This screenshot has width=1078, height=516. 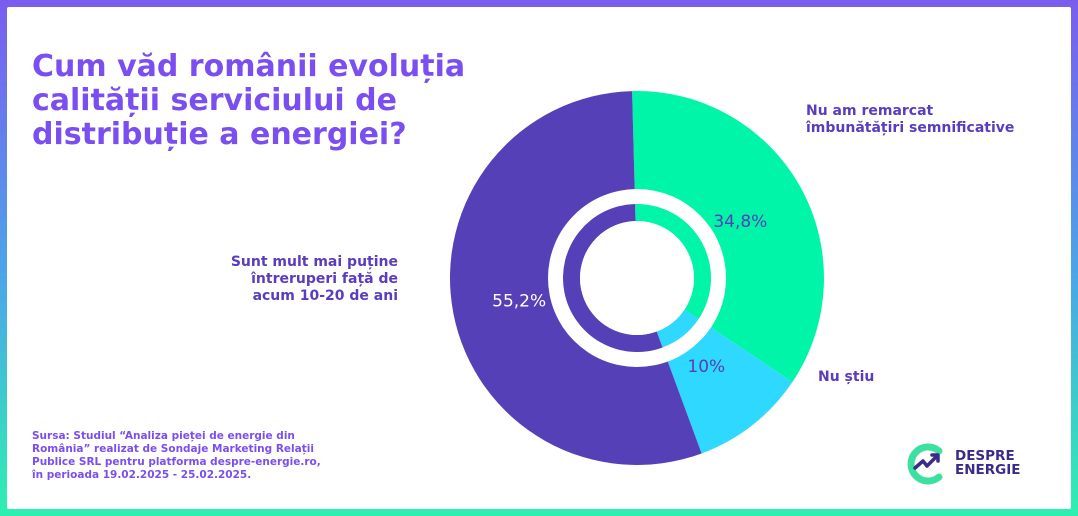 What do you see at coordinates (740, 222) in the screenshot?
I see `value-label-1: 34,8%` at bounding box center [740, 222].